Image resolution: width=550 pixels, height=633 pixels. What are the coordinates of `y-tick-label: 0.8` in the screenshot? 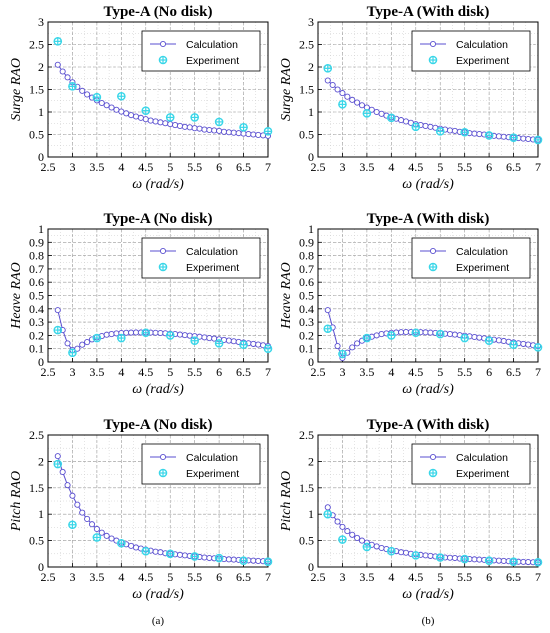 It's located at (36, 256).